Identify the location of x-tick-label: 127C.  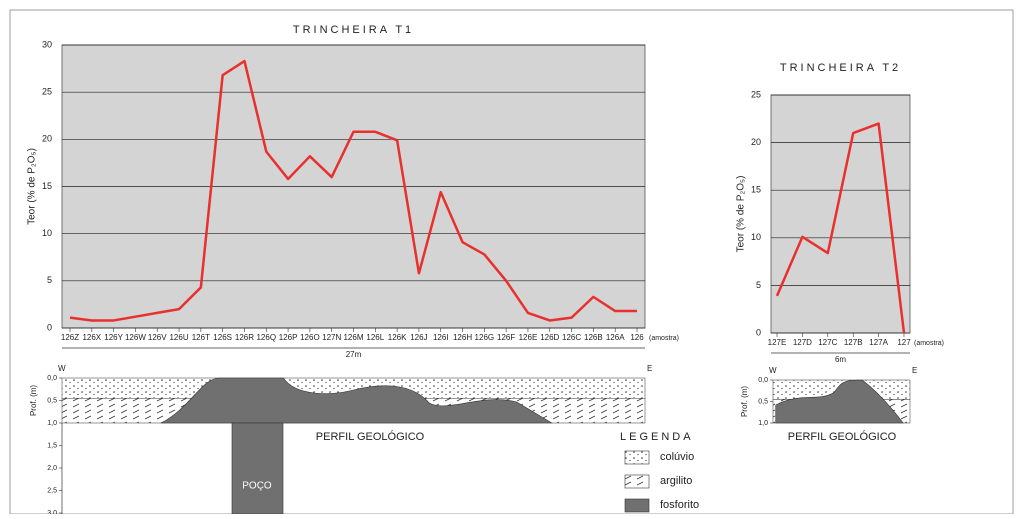
(827, 342).